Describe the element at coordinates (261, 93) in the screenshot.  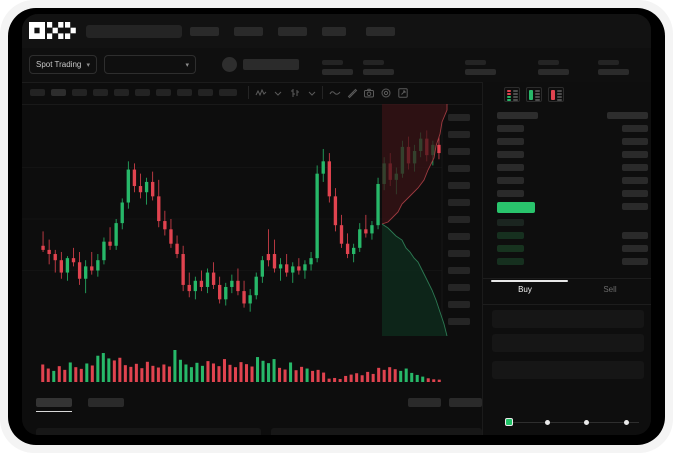
I see `indicators-icon` at that location.